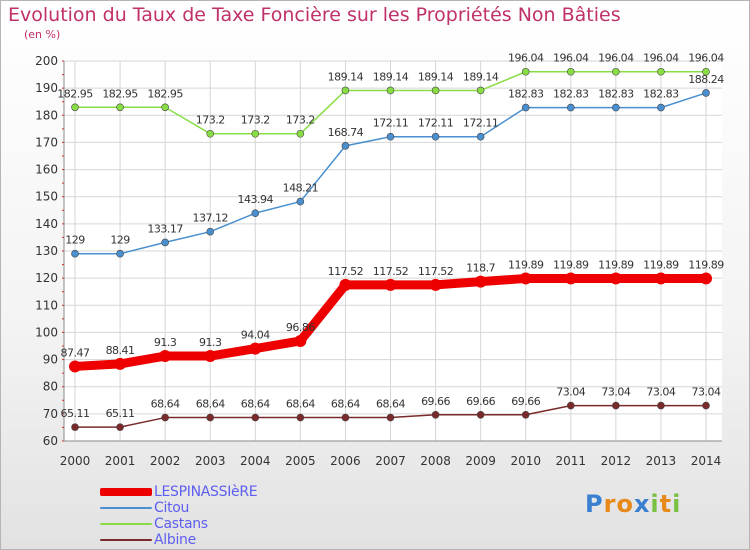  I want to click on legend-item-lespinassiere: LESPINASSIèRE, so click(179, 492).